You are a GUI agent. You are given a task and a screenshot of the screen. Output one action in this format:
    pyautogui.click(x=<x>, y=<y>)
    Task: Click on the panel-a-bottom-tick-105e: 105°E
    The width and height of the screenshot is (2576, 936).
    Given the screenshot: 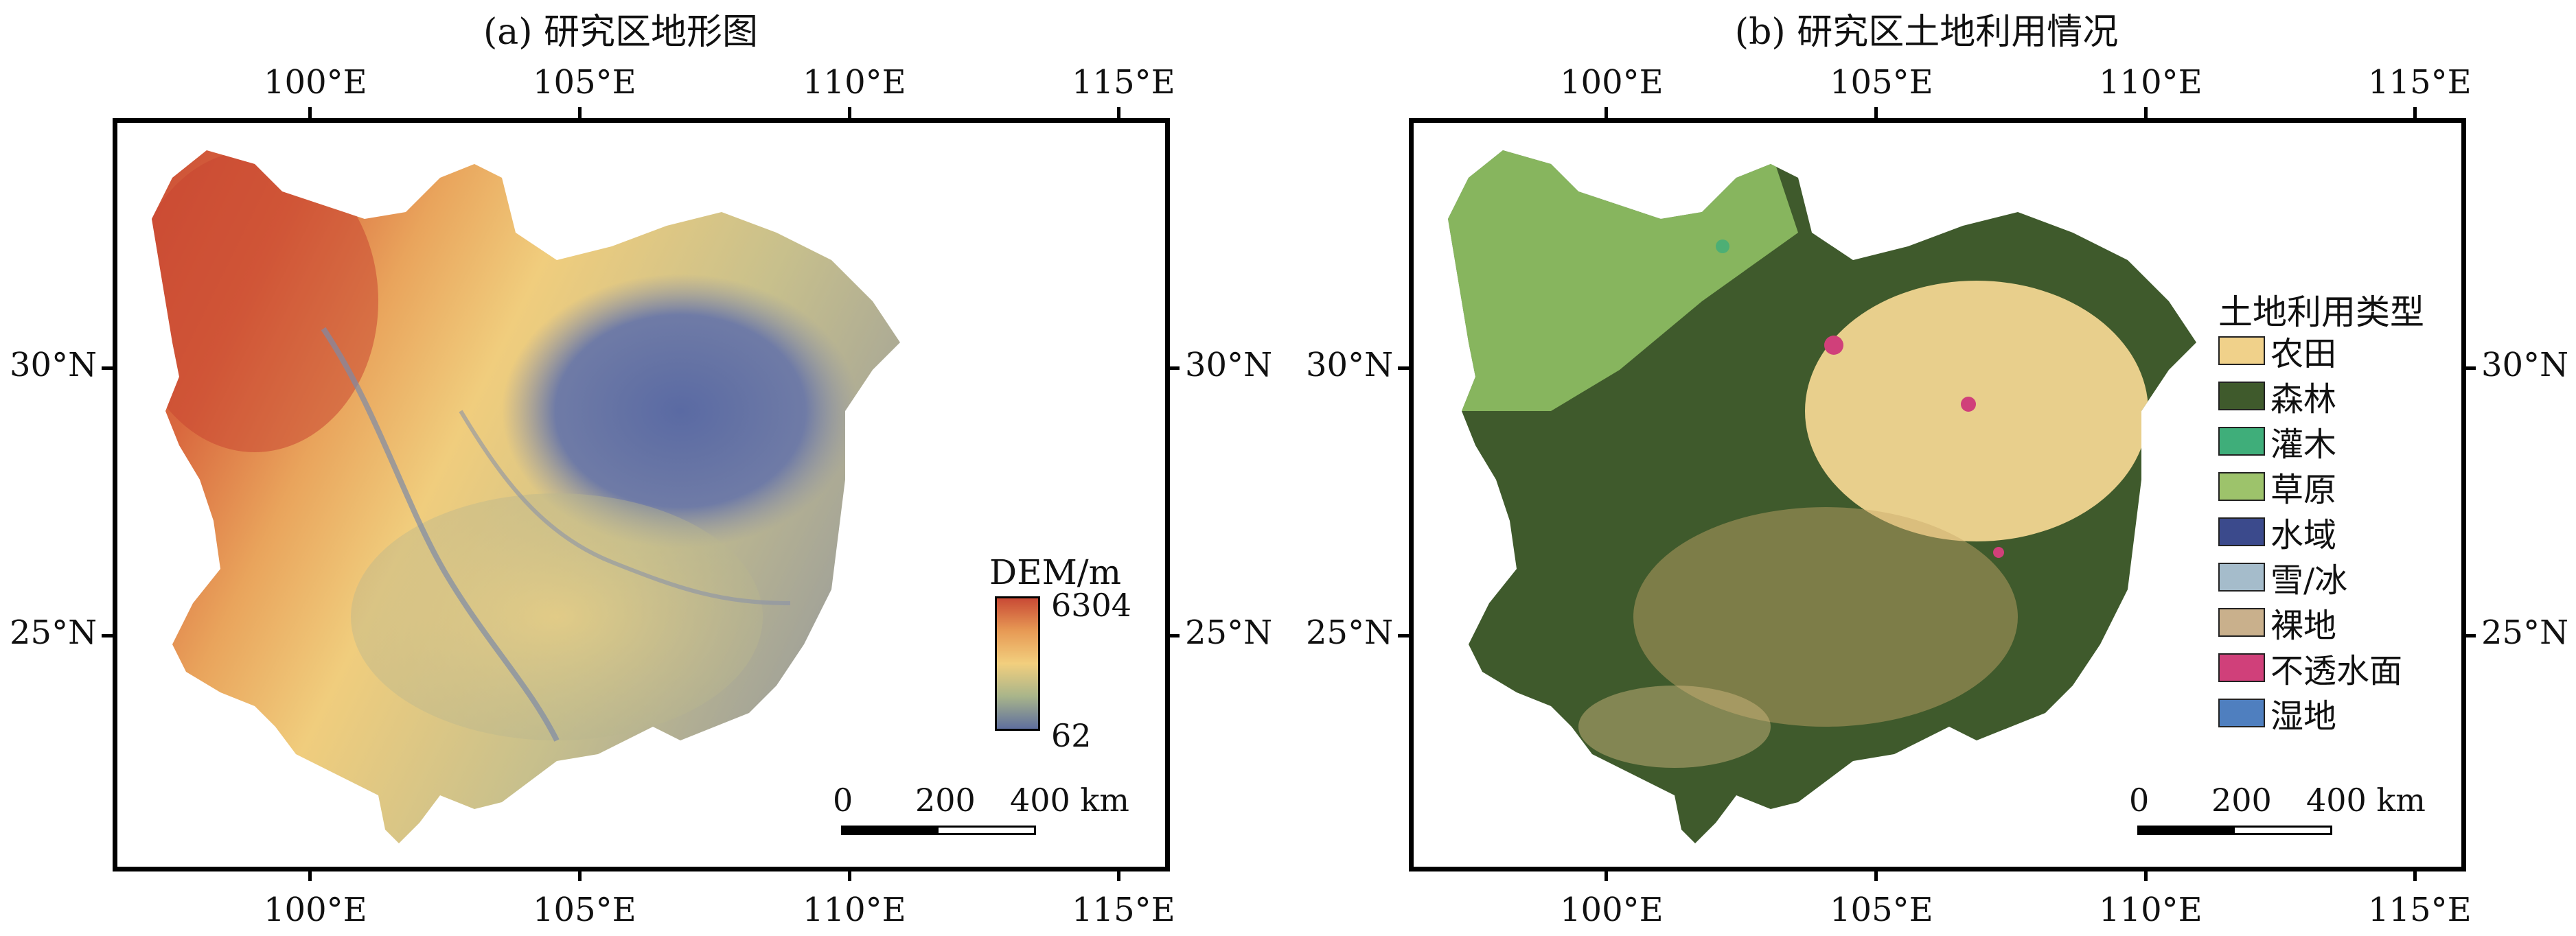 What is the action you would take?
    pyautogui.click(x=584, y=910)
    